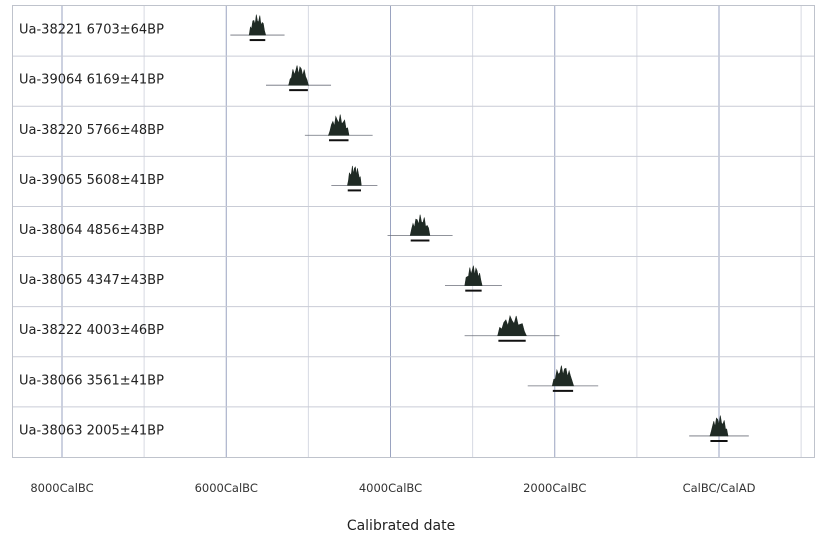 This screenshot has width=816, height=541. What do you see at coordinates (91, 130) in the screenshot?
I see `sample-label: Ua-38220 5766±48BP` at bounding box center [91, 130].